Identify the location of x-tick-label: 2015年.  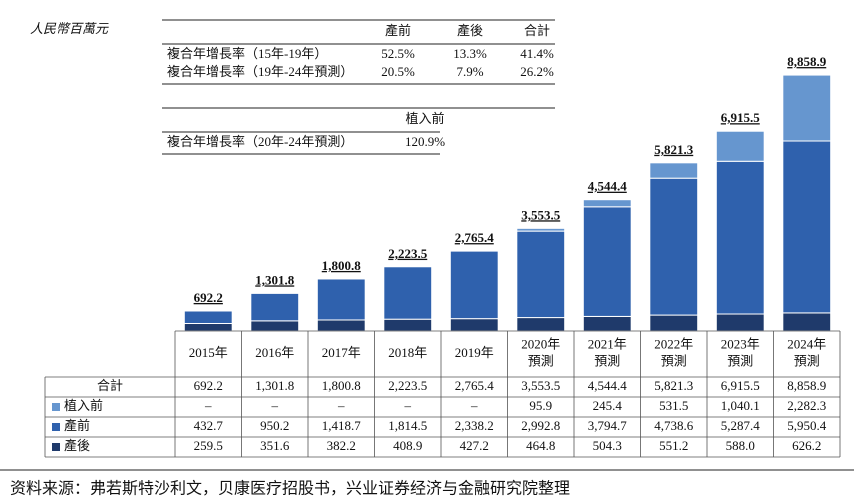
(208, 352).